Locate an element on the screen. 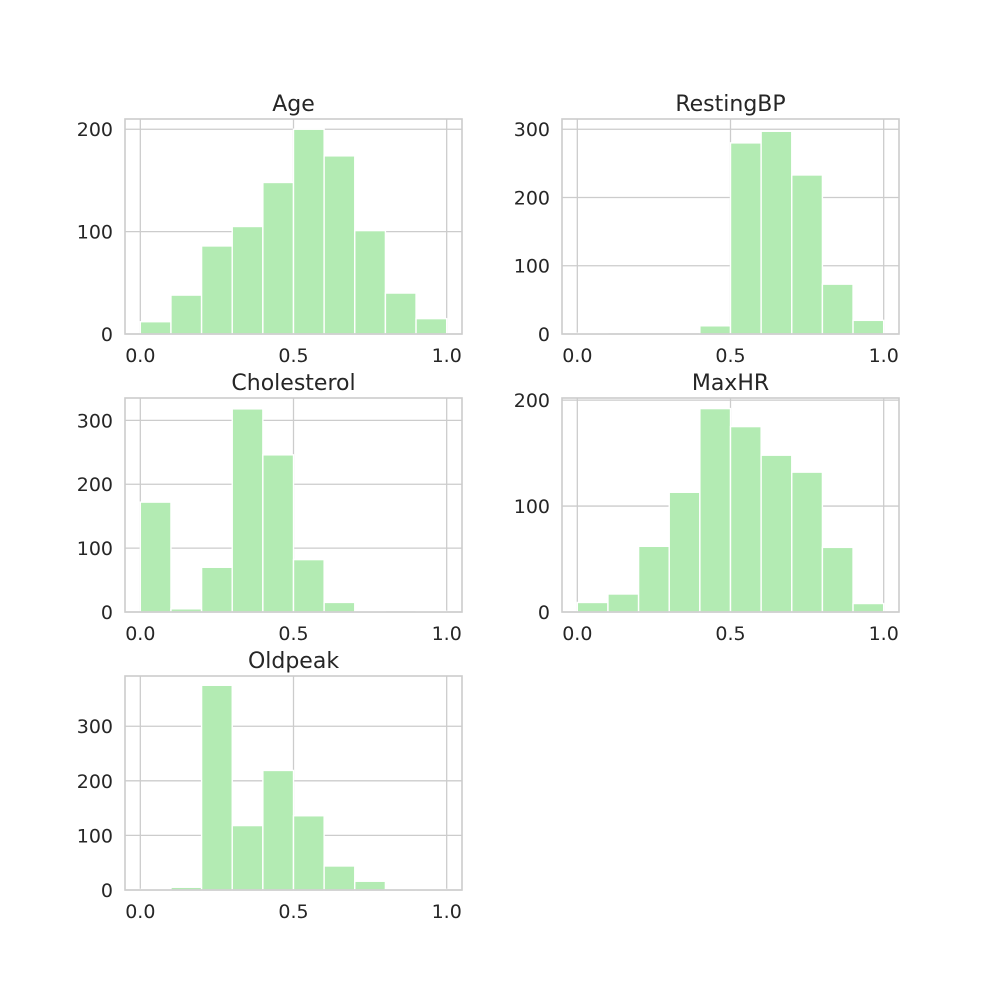  histogram-panel-restingbp: RestingBP 0.0 0.5 1.0 0 100 200 300 is located at coordinates (707, 229).